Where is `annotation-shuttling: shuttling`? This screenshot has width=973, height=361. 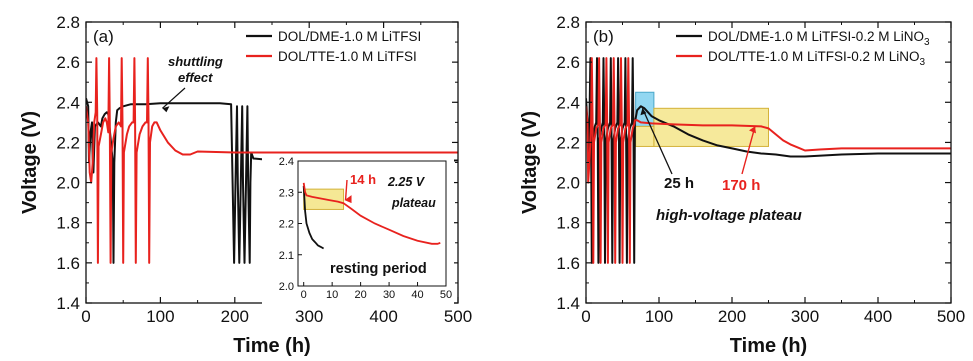 annotation-shuttling: shuttling is located at coordinates (195, 61).